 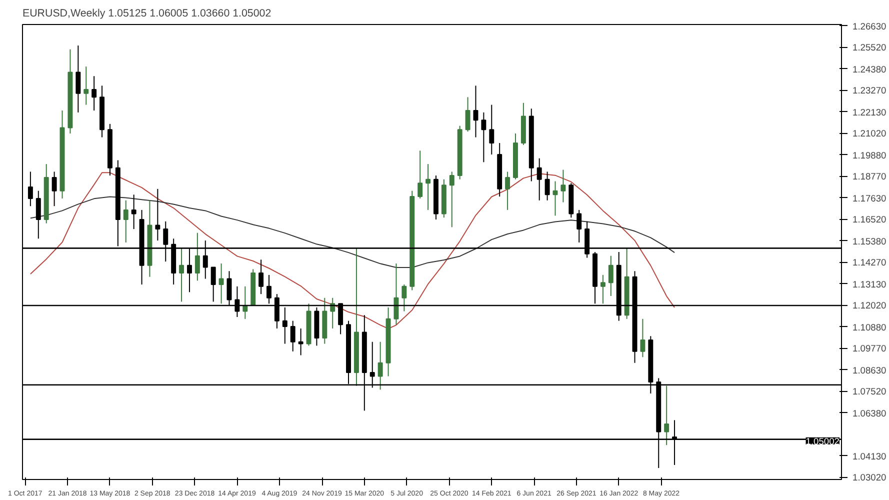 I want to click on y-tick-label: 1.07520, so click(x=869, y=391).